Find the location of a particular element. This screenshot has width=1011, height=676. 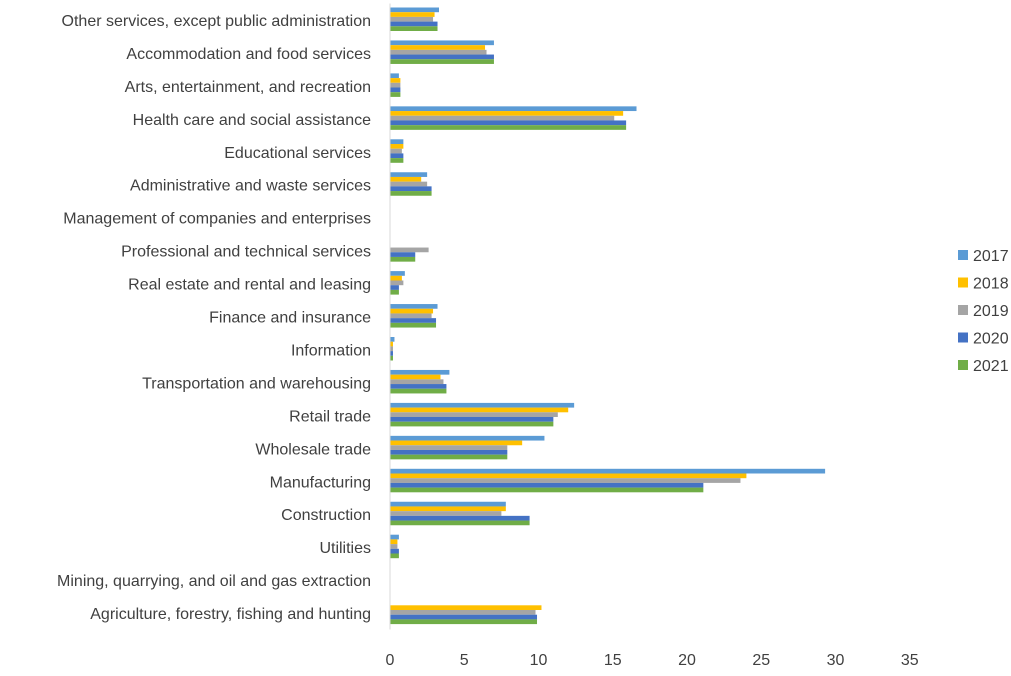

legend-label-2018: 2018 is located at coordinates (991, 284).